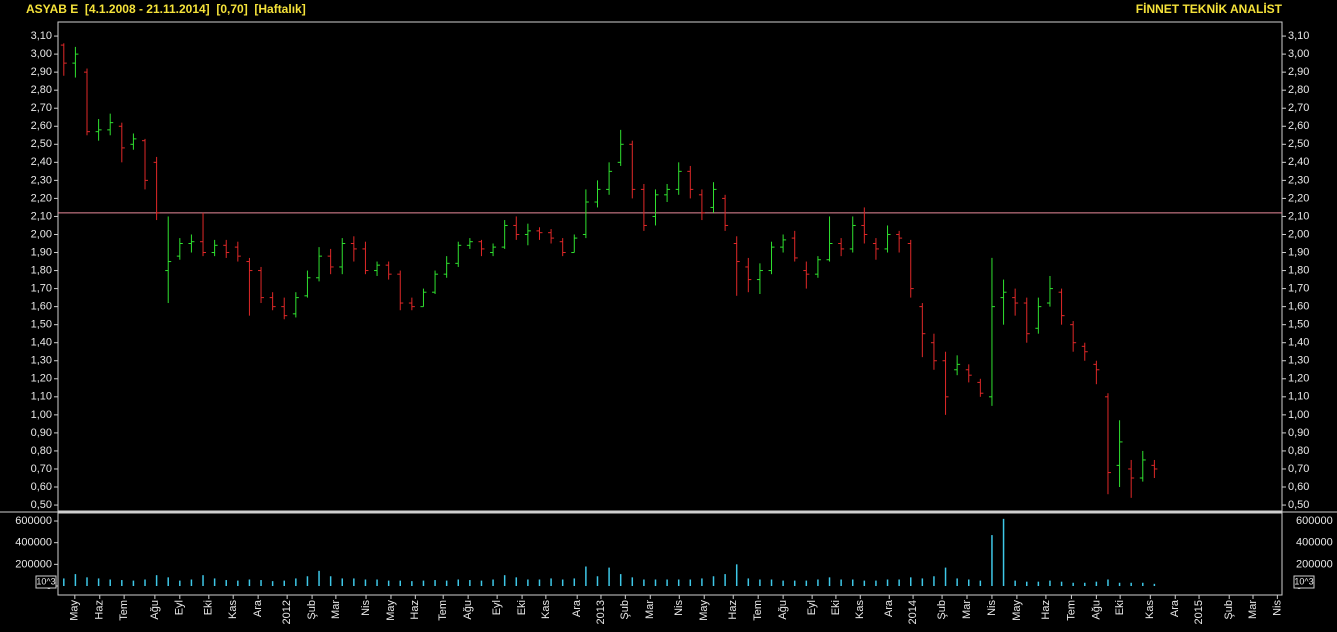  What do you see at coordinates (1298, 126) in the screenshot?
I see `y-tick-label-right: 2,60` at bounding box center [1298, 126].